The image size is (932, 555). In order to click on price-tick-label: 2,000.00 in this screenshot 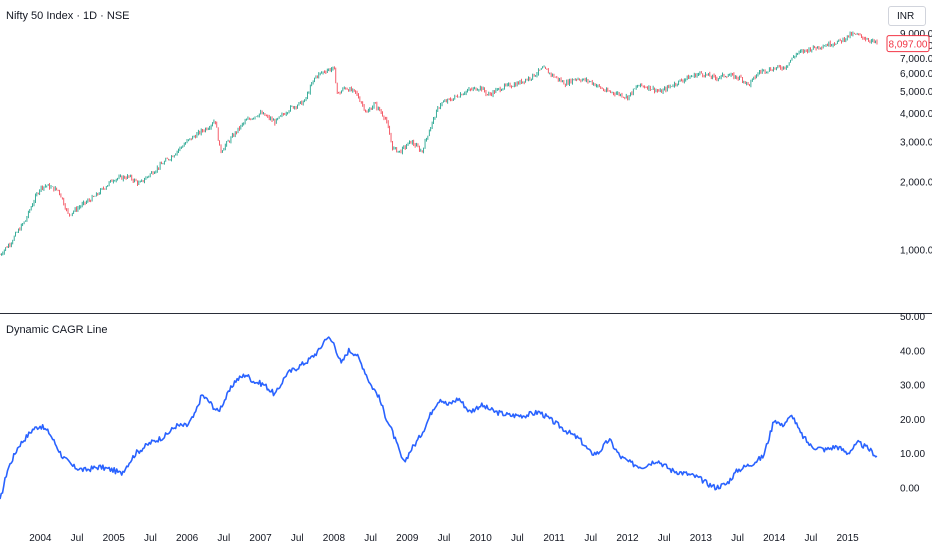, I will do `click(916, 182)`.